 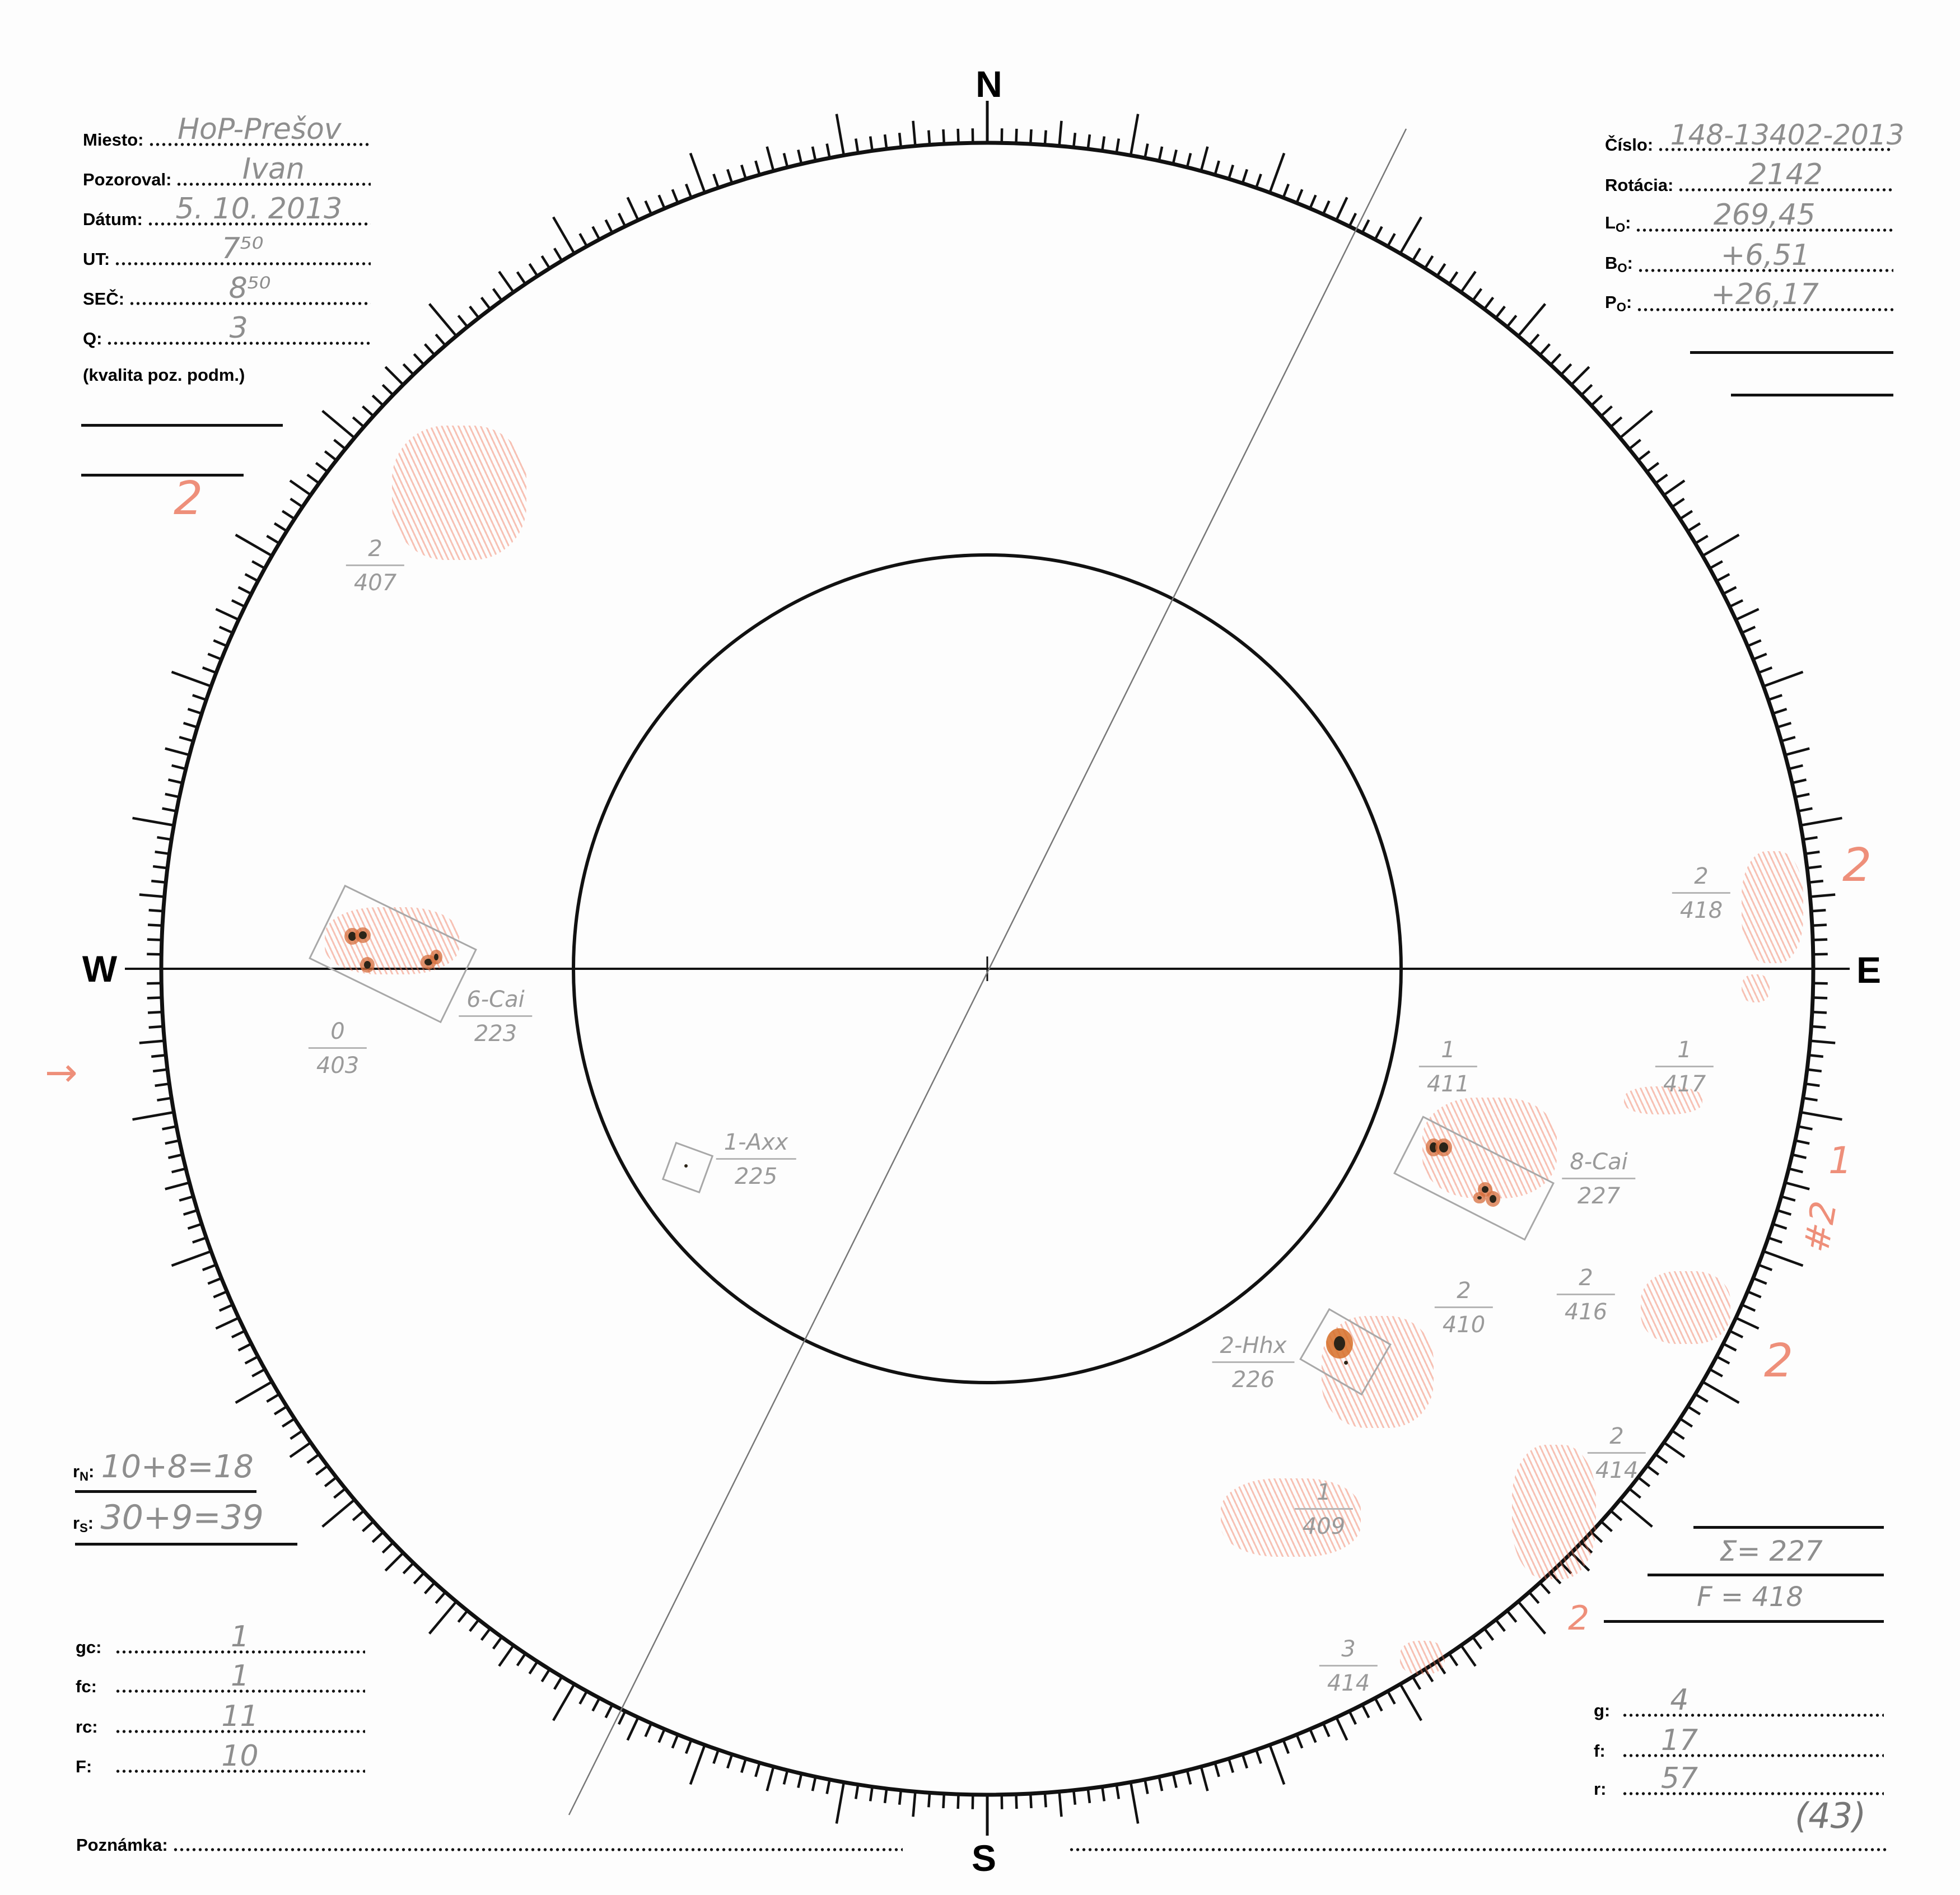 What do you see at coordinates (227, 330) in the screenshot?
I see `q-field: Q: 3` at bounding box center [227, 330].